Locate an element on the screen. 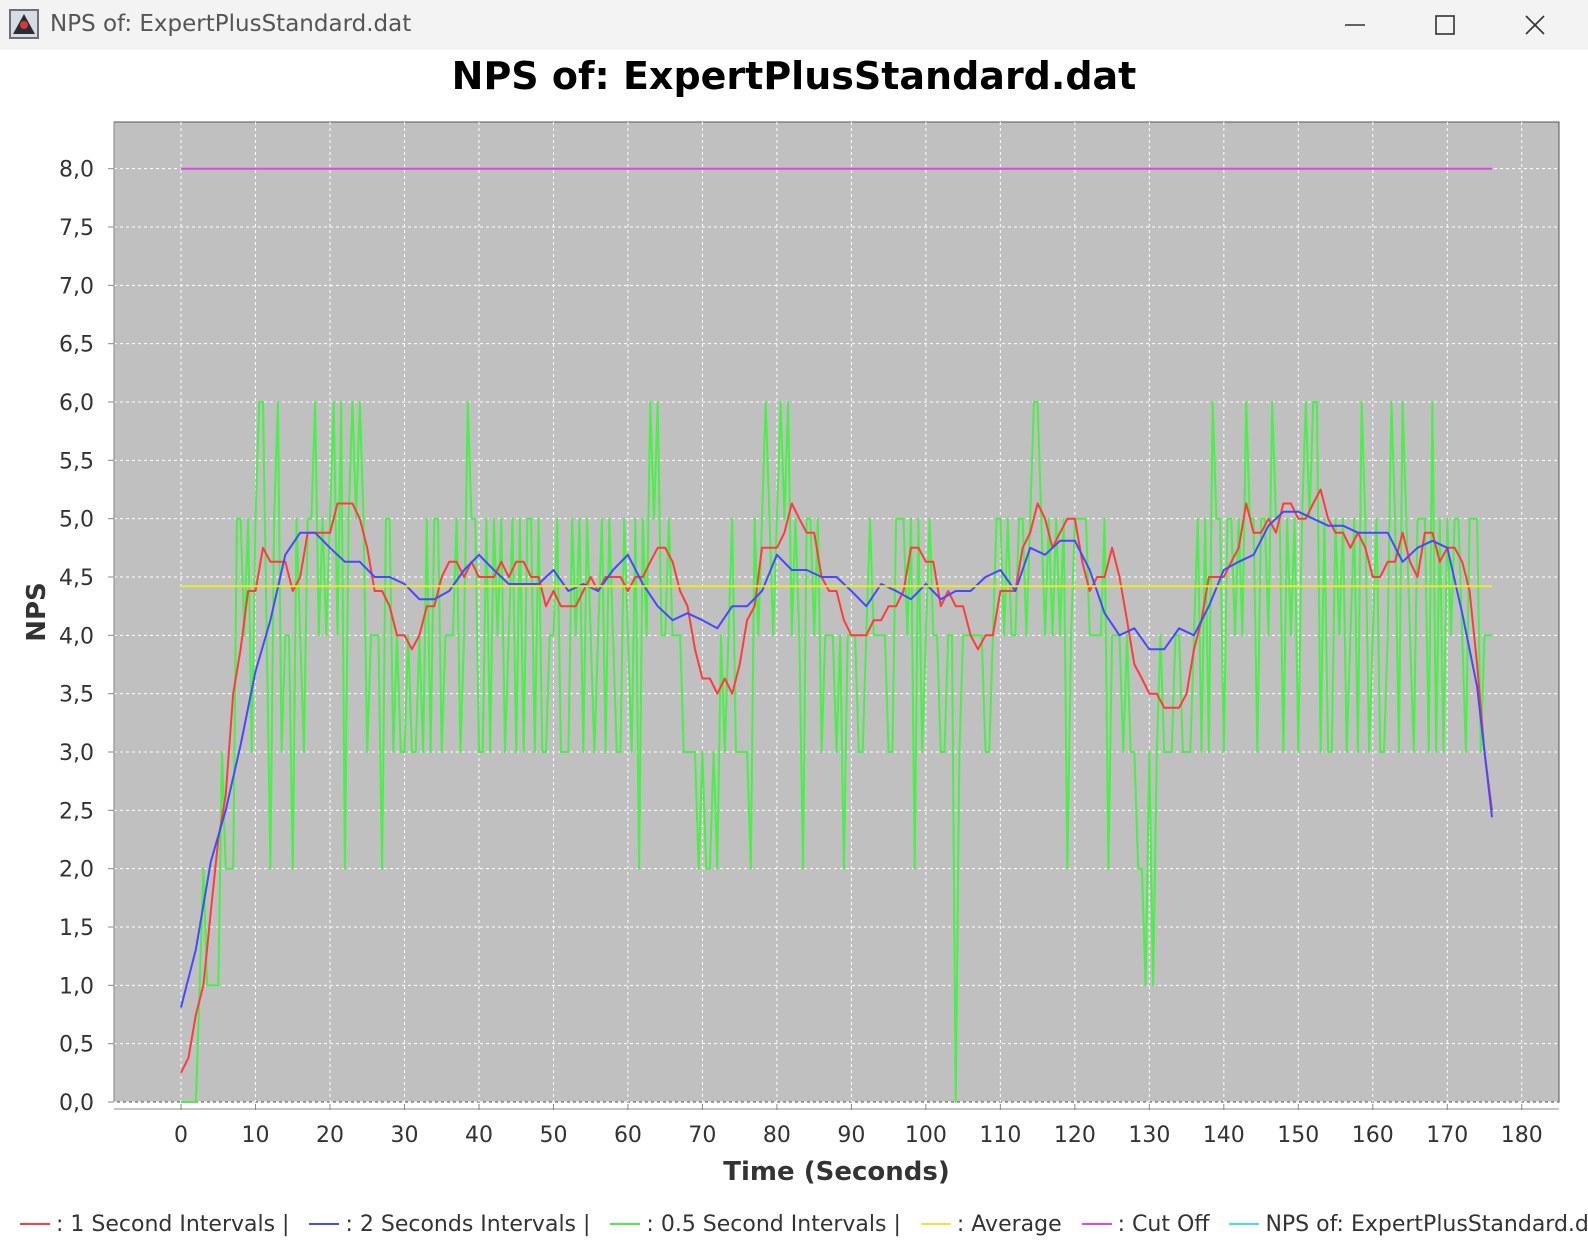  y-tick-label: 5,5 is located at coordinates (76, 461).